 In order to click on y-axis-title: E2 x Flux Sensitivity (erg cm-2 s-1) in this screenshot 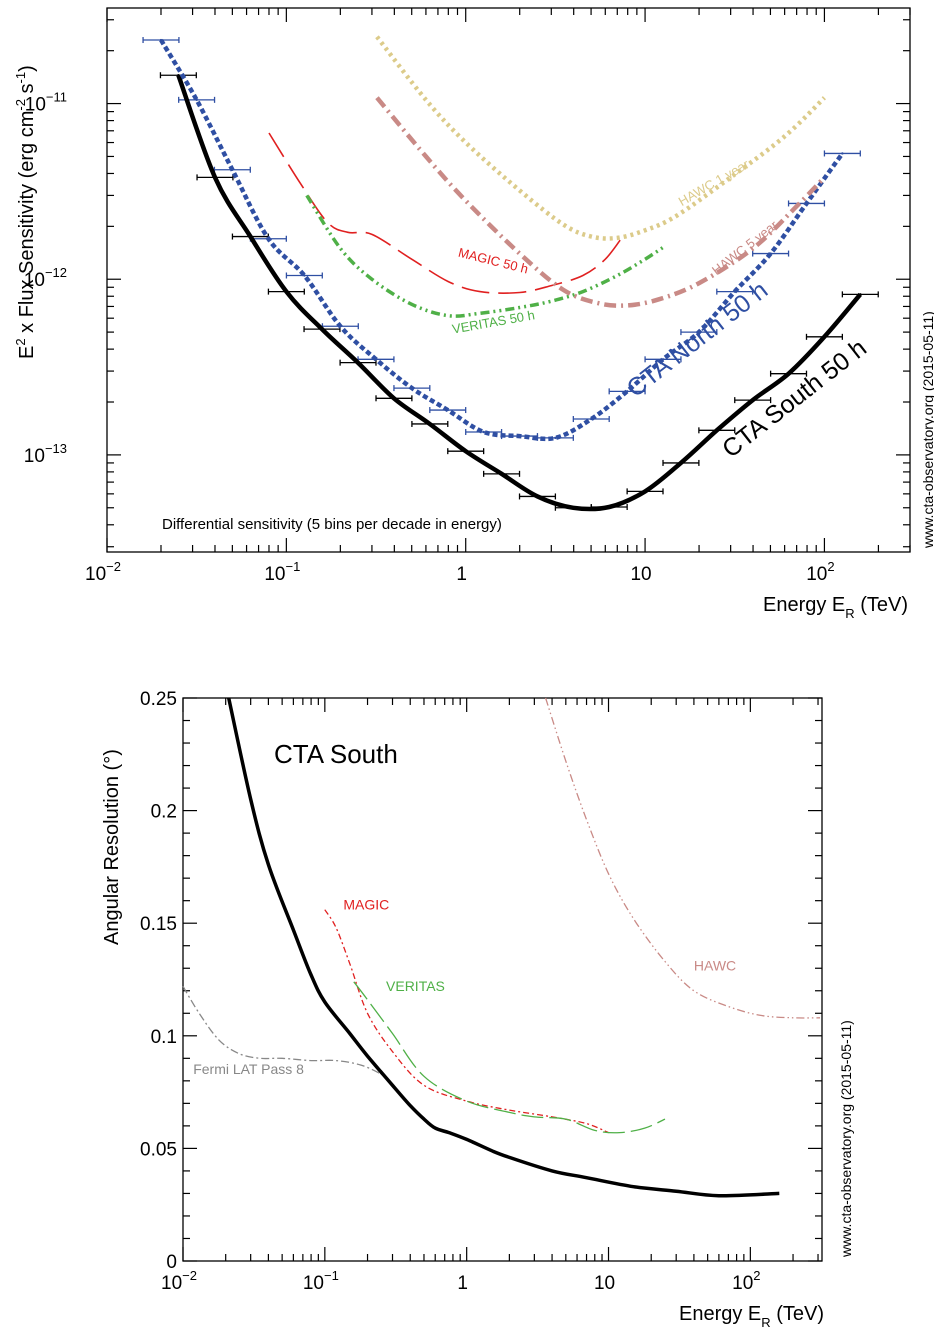, I will do `click(25, 212)`.